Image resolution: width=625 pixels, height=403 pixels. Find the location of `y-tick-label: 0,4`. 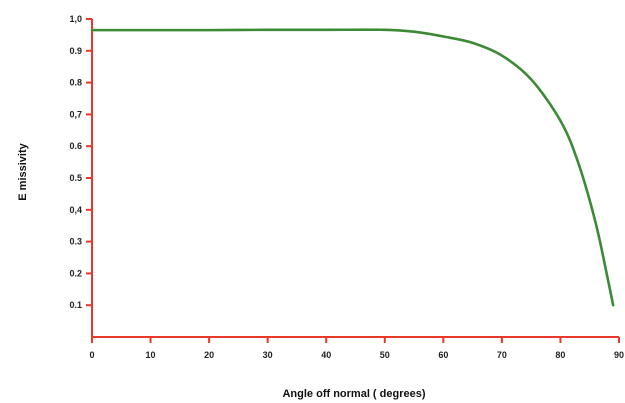

y-tick-label: 0,4 is located at coordinates (75, 210).